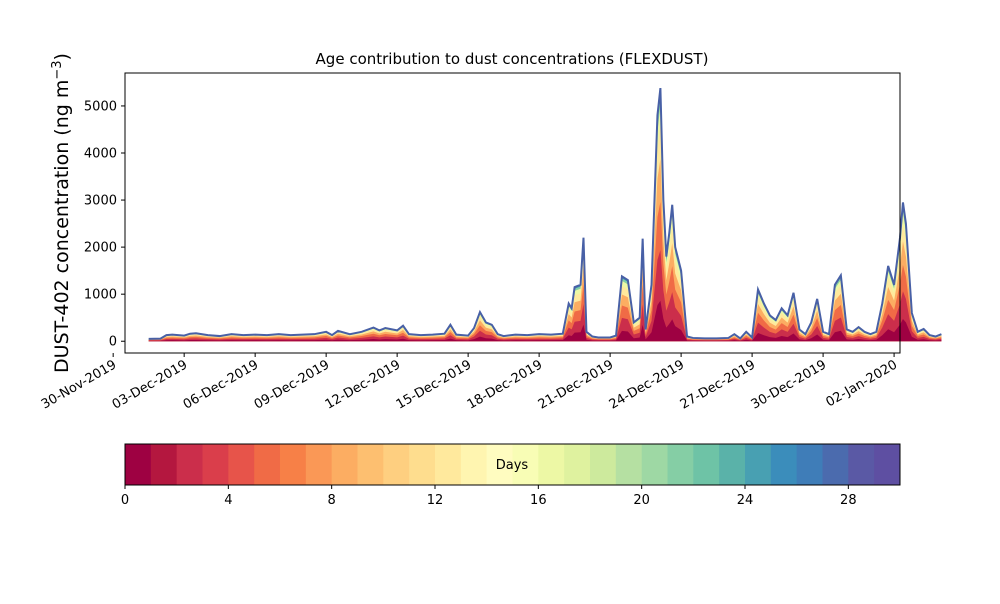 The height and width of the screenshot is (604, 1000). Describe the element at coordinates (113, 342) in the screenshot. I see `y-tick-label: 0` at that location.